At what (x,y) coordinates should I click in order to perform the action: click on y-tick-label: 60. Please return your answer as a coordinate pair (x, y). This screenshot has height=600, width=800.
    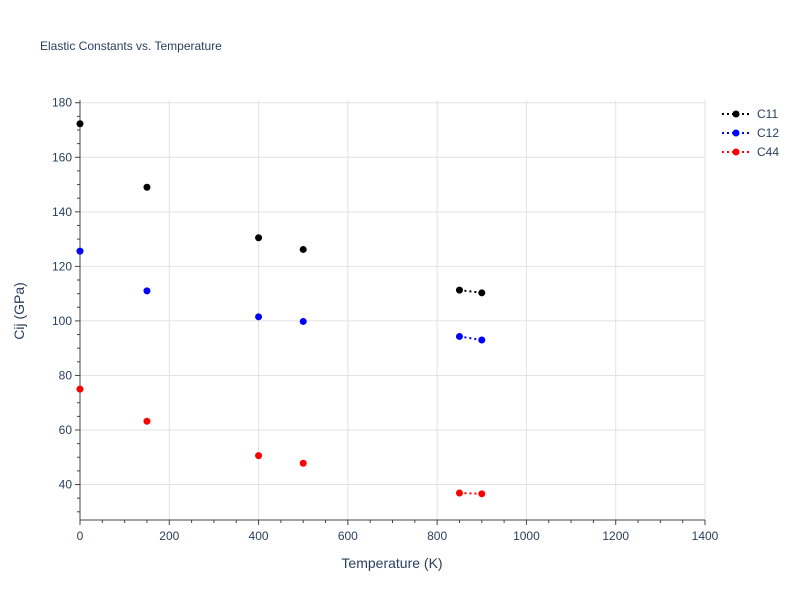
    Looking at the image, I should click on (66, 430).